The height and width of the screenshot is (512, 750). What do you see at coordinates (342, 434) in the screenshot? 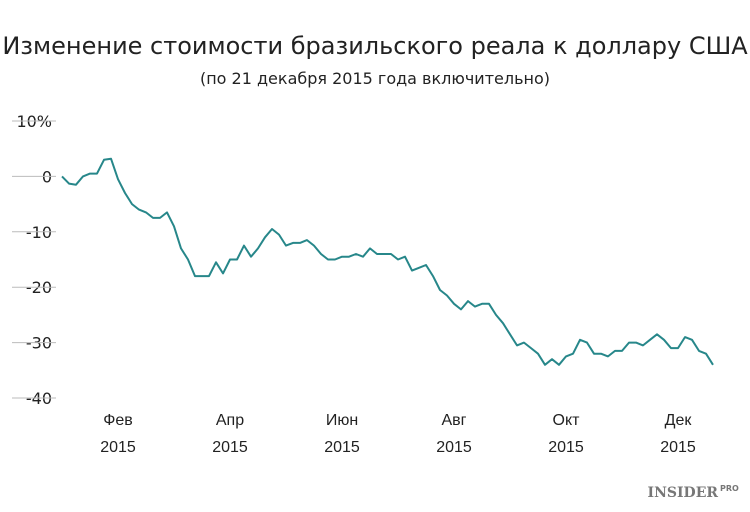
I see `x-tick-label: Июн 2015` at bounding box center [342, 434].